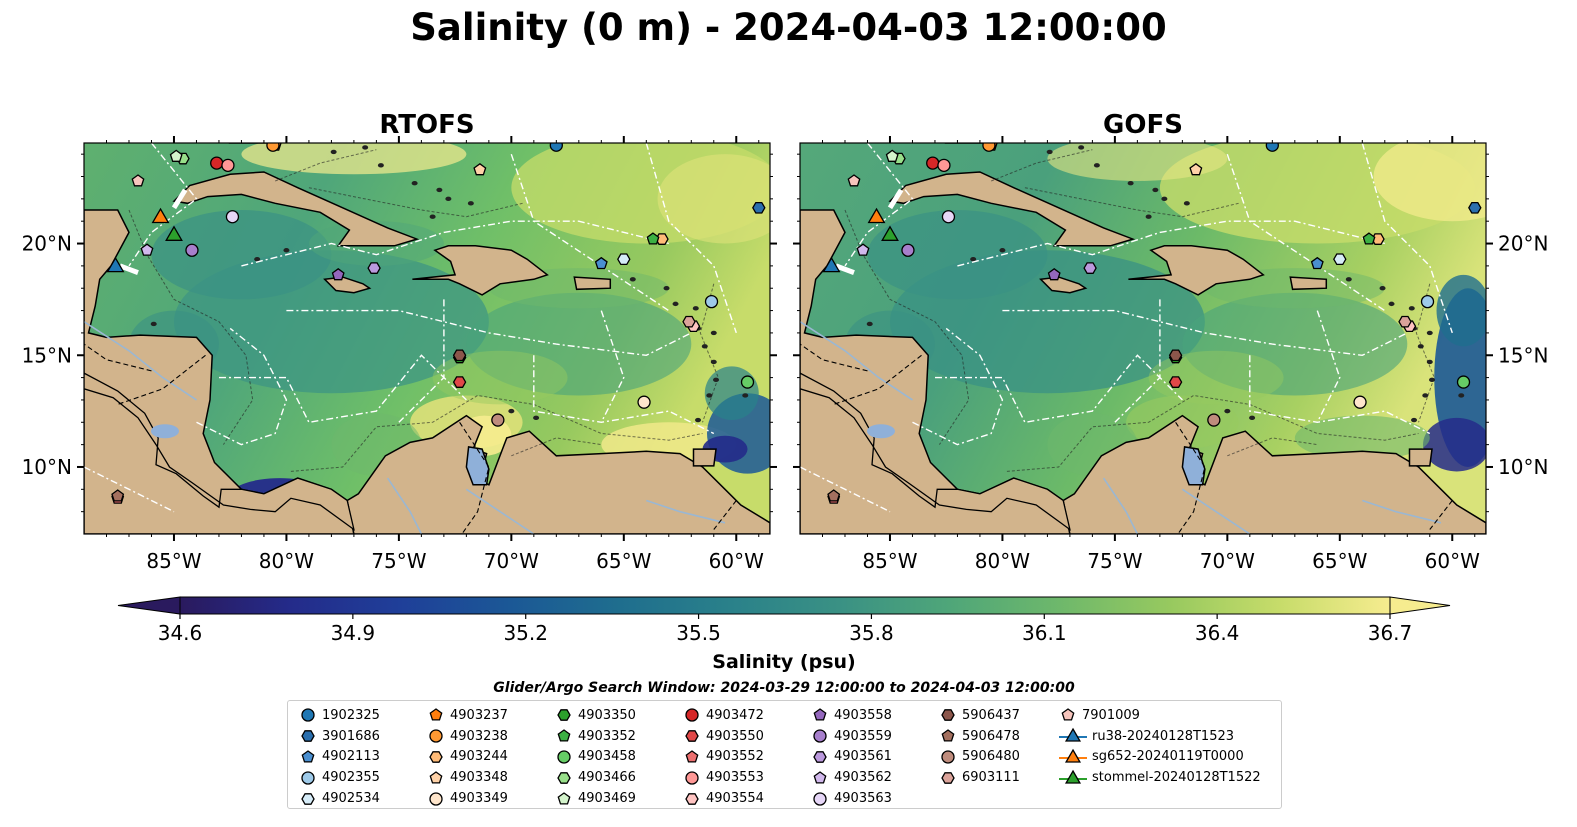 The width and height of the screenshot is (1577, 827). What do you see at coordinates (351, 715) in the screenshot?
I see `legend-label: 1902325` at bounding box center [351, 715].